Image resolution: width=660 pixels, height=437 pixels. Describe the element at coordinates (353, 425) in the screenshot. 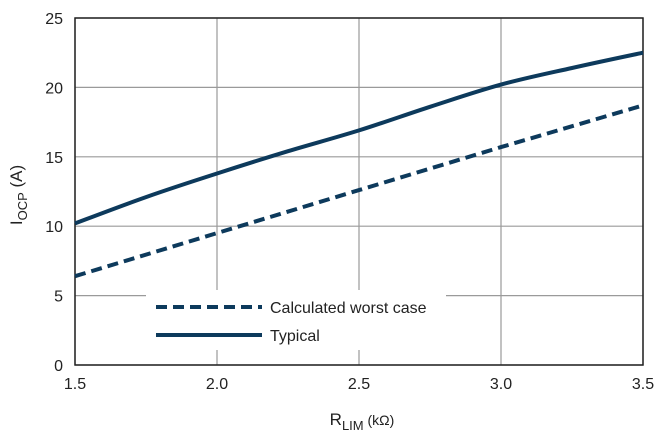

I see `x-axis-label-sub: LIM` at that location.